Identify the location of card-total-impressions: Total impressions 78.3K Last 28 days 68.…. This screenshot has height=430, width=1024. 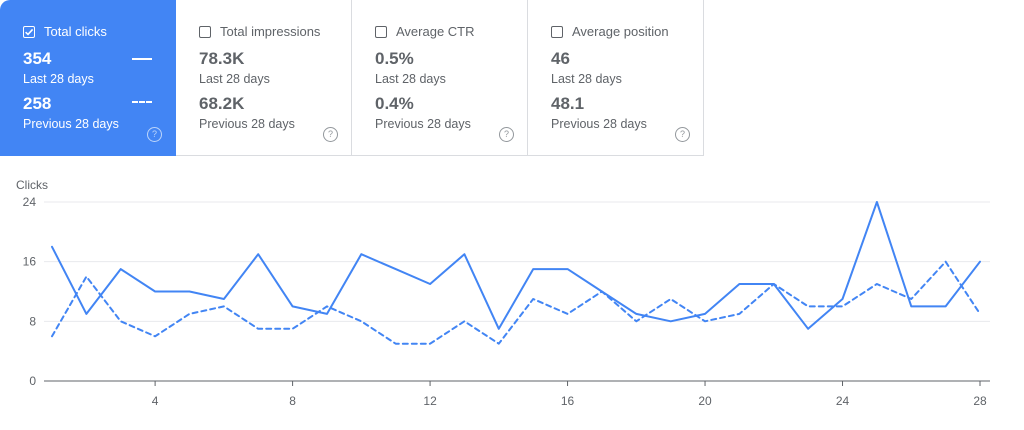
(264, 78).